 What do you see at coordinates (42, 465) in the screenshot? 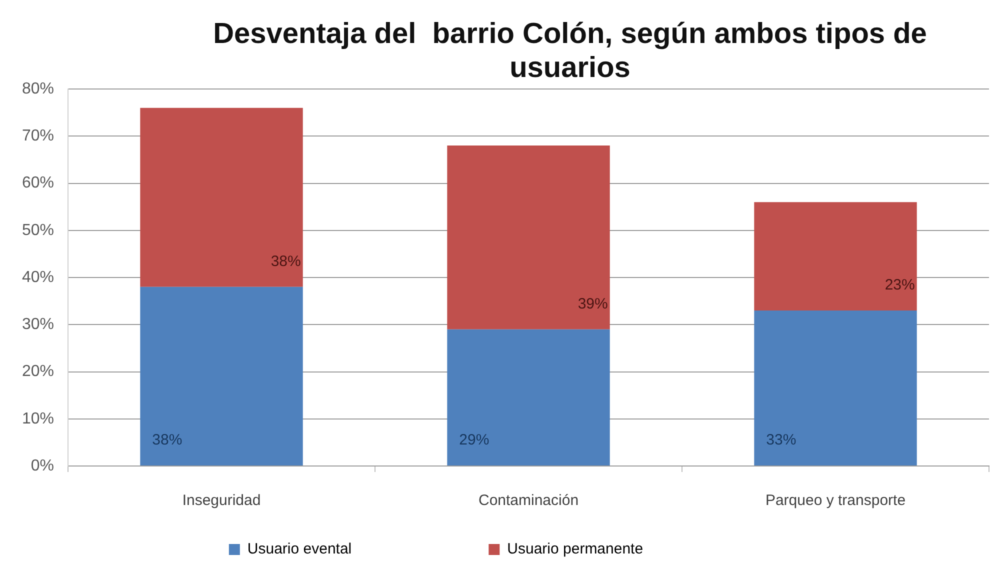
I see `y-tick-label: 0%` at bounding box center [42, 465].